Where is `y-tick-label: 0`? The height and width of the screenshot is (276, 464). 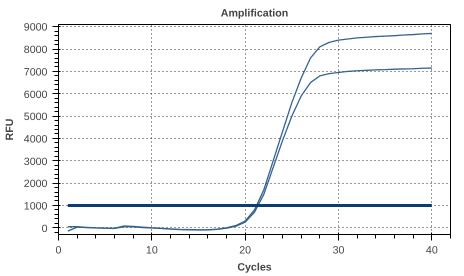
y-tick-label: 0 is located at coordinates (45, 228).